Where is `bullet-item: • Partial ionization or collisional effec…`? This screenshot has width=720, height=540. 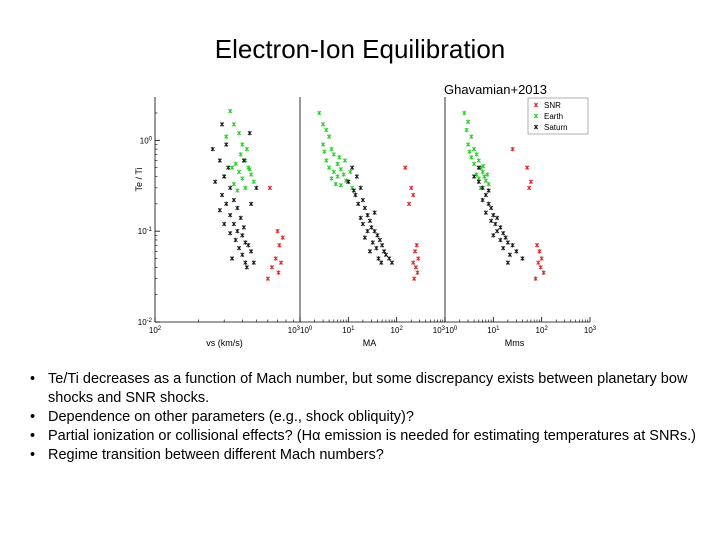
bullet-item: • Partial ionization or collisional effec… is located at coordinates (368, 436).